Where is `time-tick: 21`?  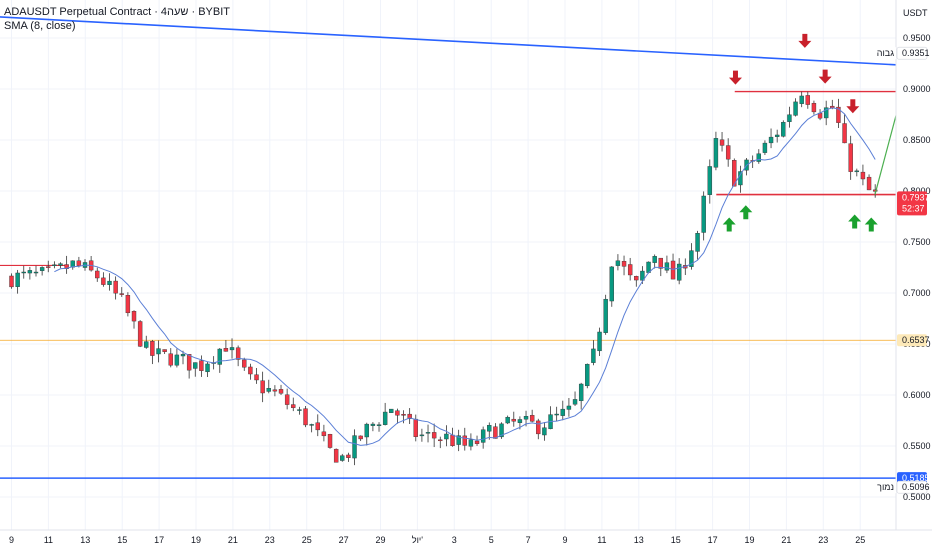 time-tick: 21 is located at coordinates (233, 540).